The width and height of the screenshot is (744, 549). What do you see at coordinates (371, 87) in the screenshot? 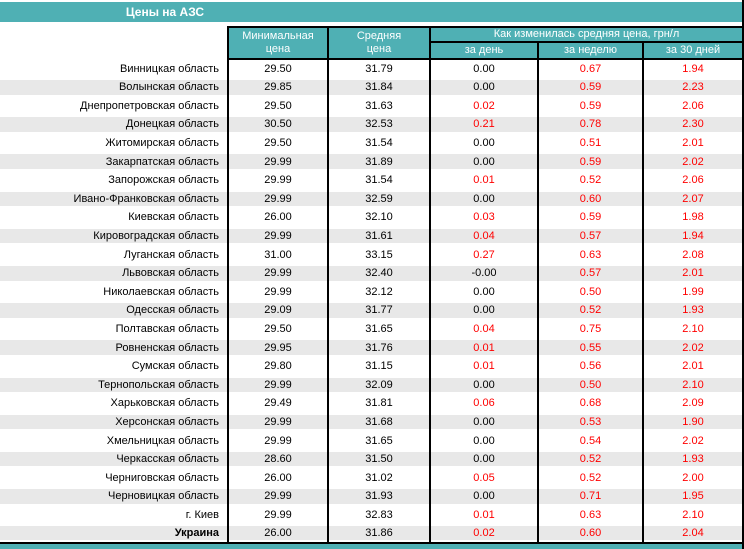
I see `table-row: Волынская область 29.85 31.84 0.00 0.59 2.23` at bounding box center [371, 87].